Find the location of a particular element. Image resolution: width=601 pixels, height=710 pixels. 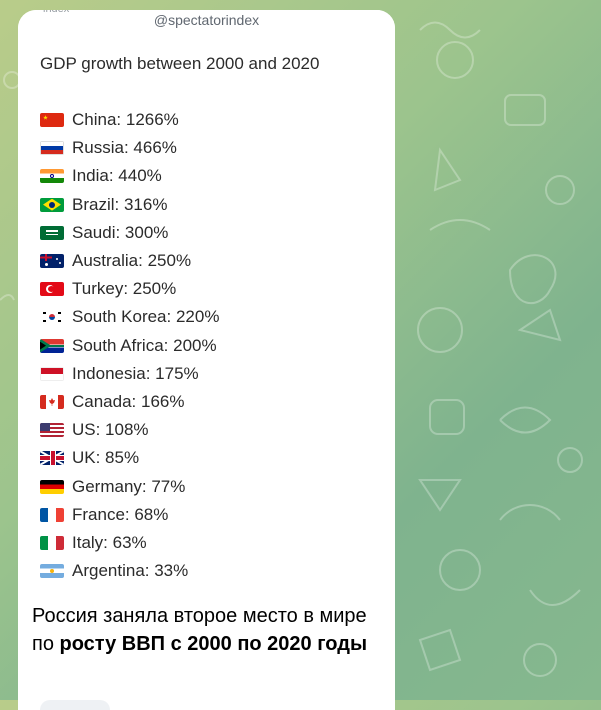

gdp-list-item: France: 68% is located at coordinates (129, 515).